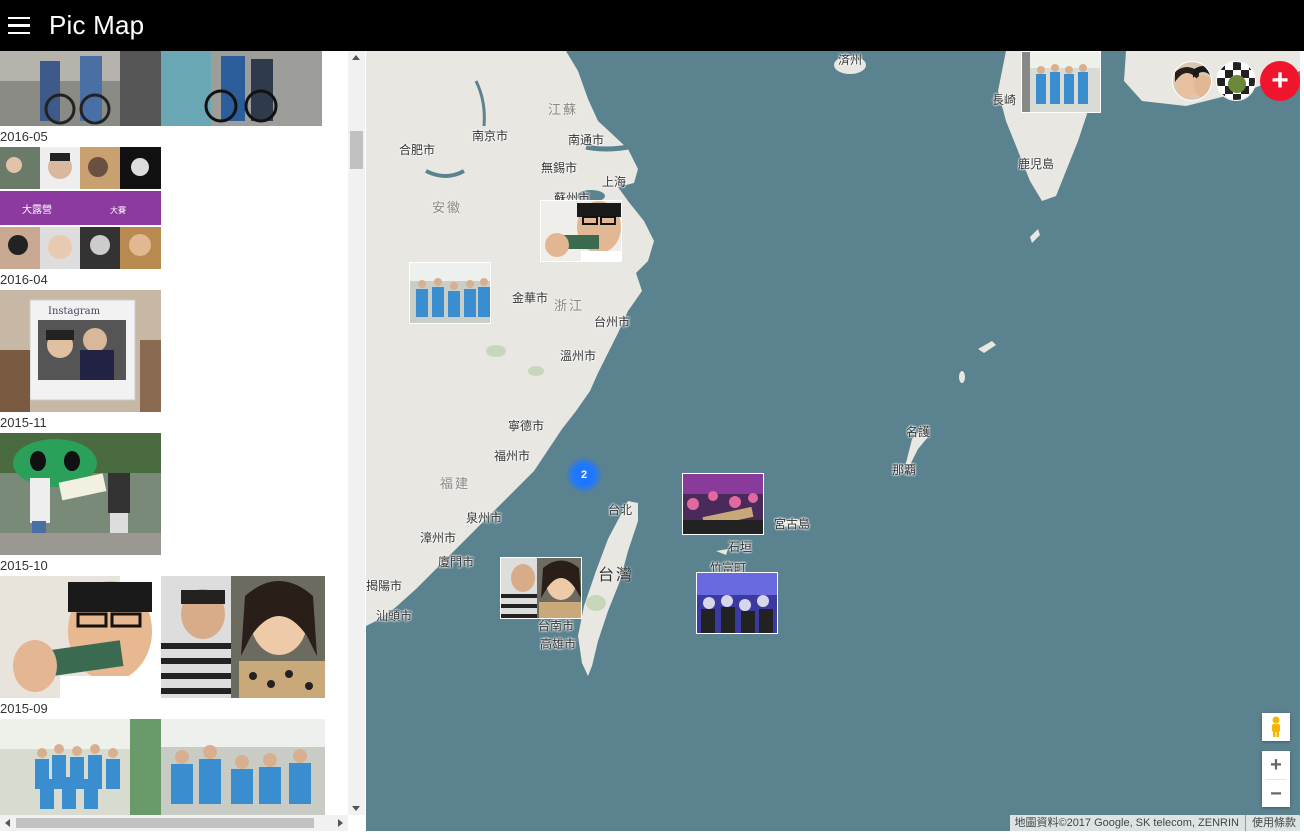  Describe the element at coordinates (559, 168) in the screenshot. I see `city-label: 無錫市` at that location.